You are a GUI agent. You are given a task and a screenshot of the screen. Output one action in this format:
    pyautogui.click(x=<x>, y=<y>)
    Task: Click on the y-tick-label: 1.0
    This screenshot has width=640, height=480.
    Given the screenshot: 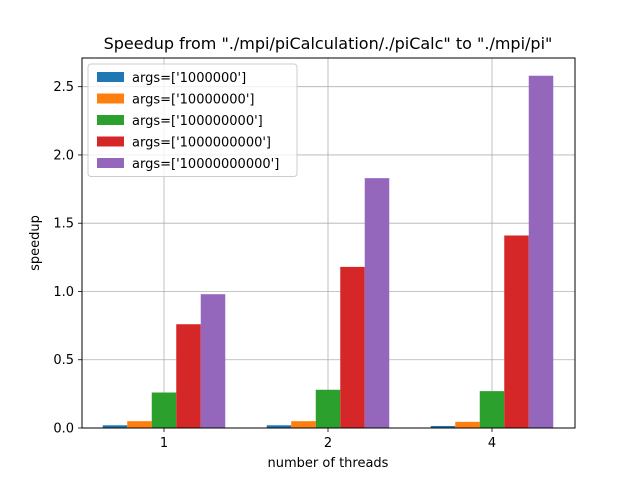 What is the action you would take?
    pyautogui.click(x=63, y=292)
    